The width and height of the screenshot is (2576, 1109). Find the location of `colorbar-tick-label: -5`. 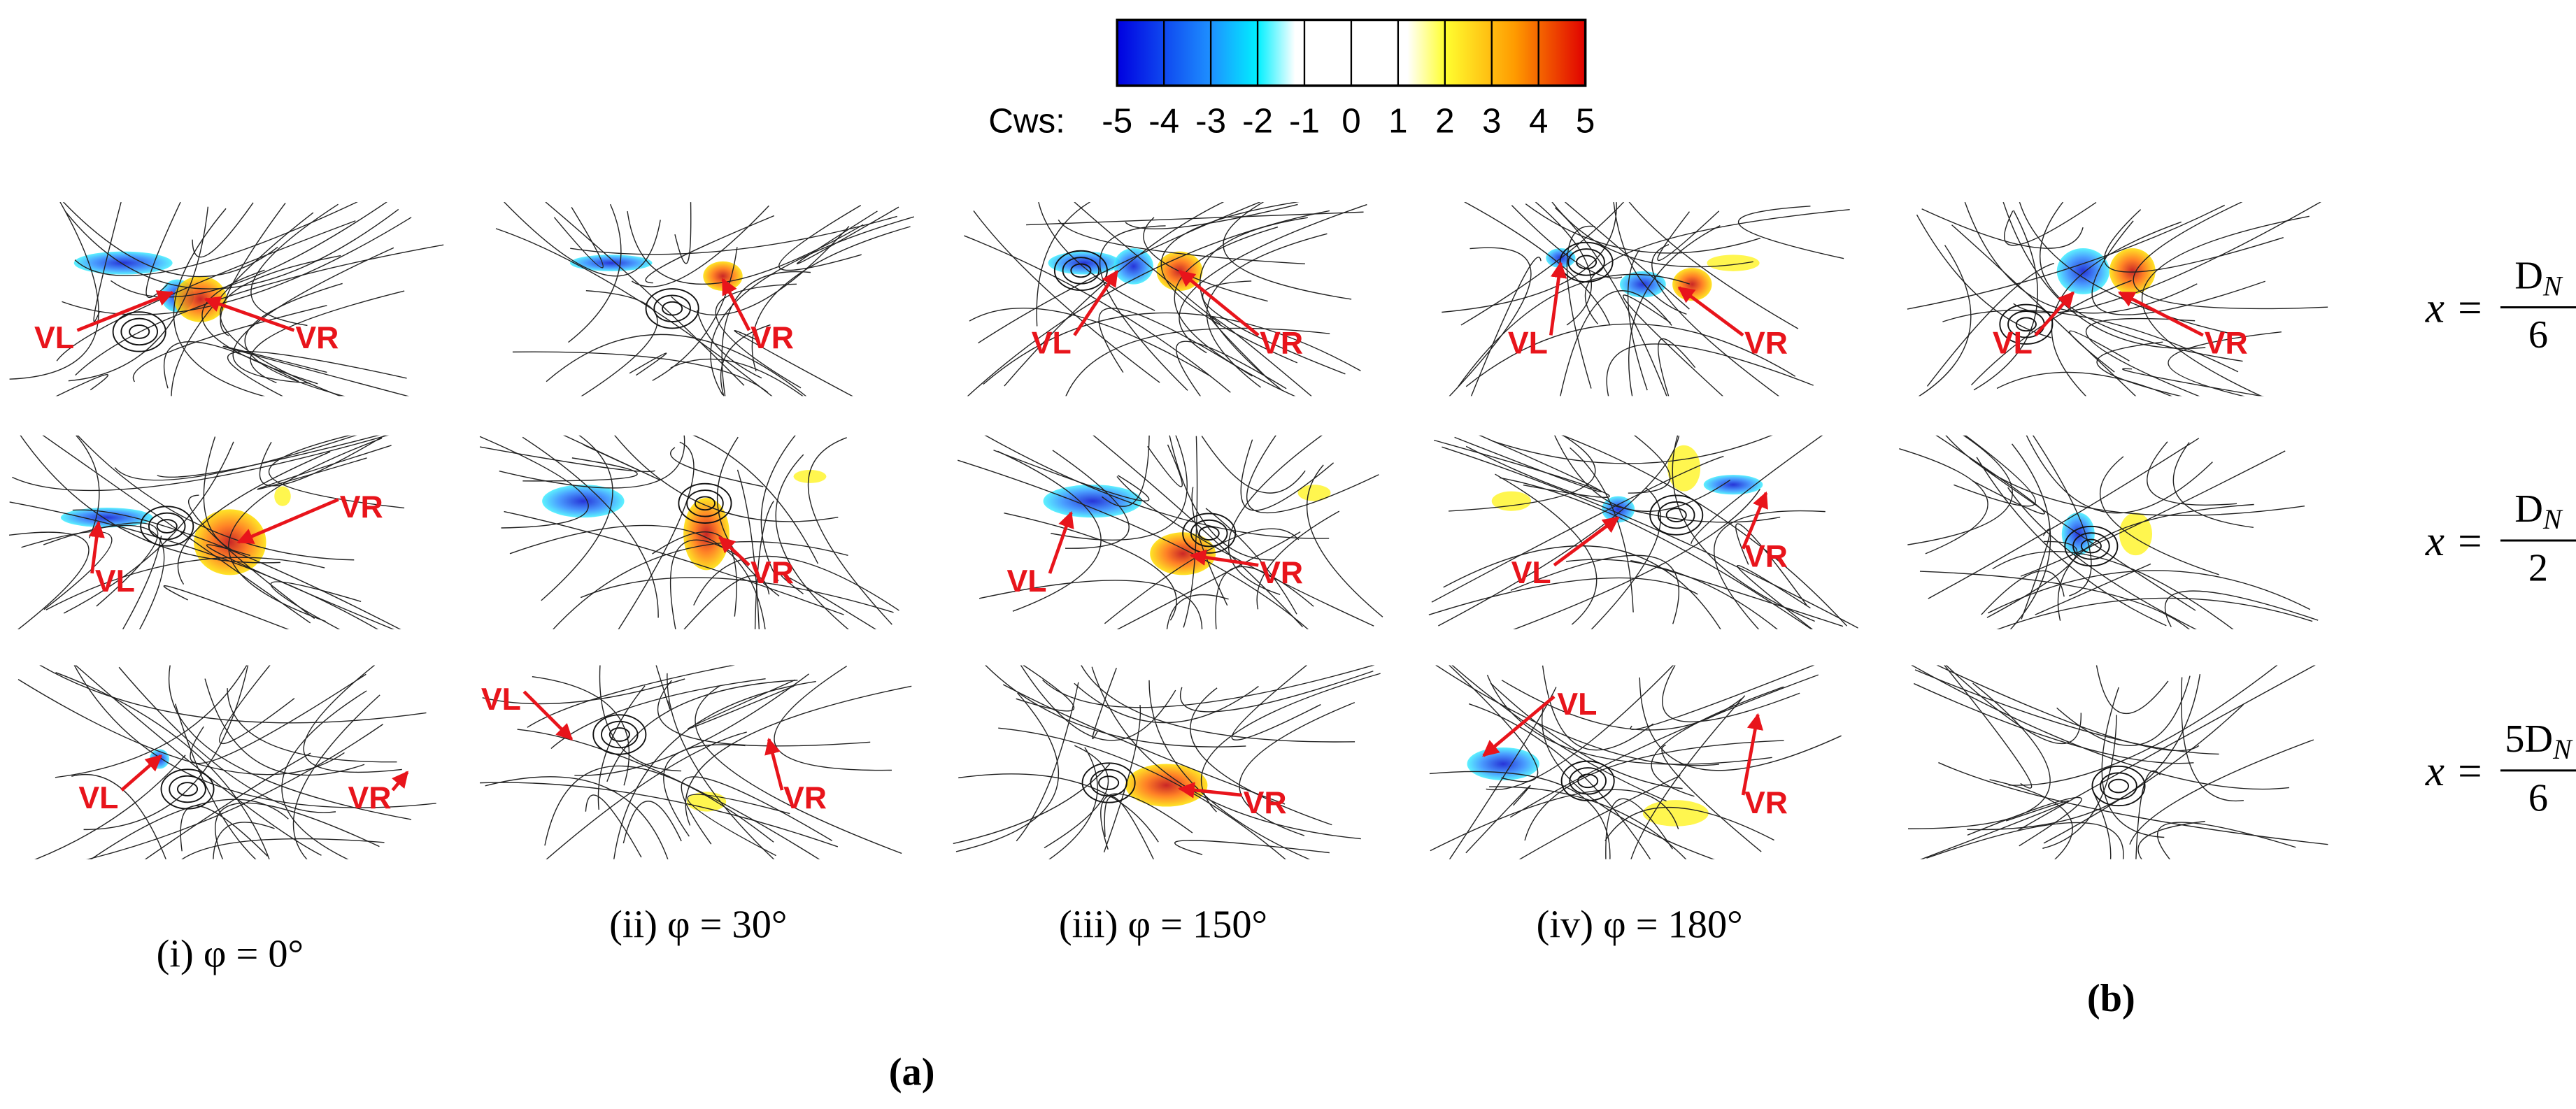

colorbar-tick-label: -5 is located at coordinates (1117, 120).